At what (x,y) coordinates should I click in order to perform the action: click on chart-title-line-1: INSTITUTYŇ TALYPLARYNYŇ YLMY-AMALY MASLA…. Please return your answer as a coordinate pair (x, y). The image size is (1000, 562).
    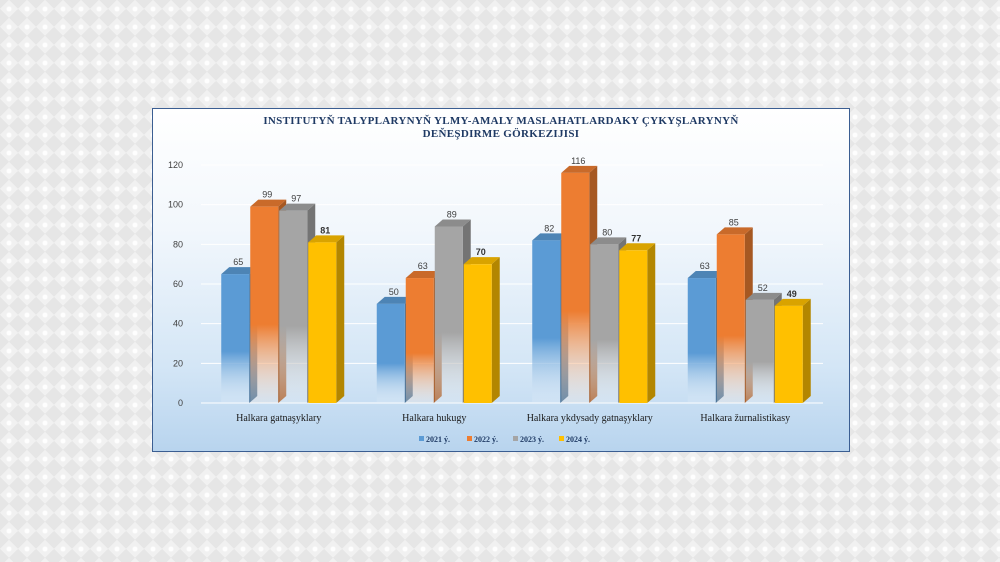
    Looking at the image, I should click on (500, 121).